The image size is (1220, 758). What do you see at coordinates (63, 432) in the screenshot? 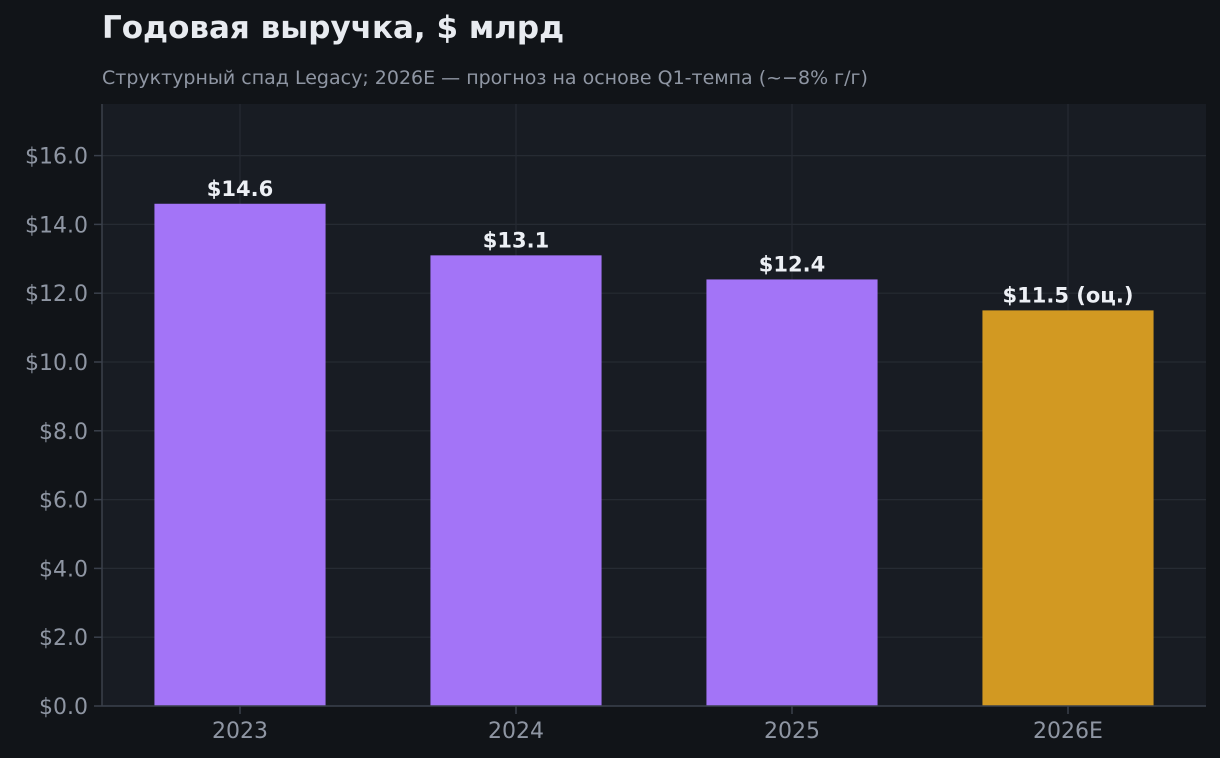
I see `y-tick-label: $8.0` at bounding box center [63, 432].